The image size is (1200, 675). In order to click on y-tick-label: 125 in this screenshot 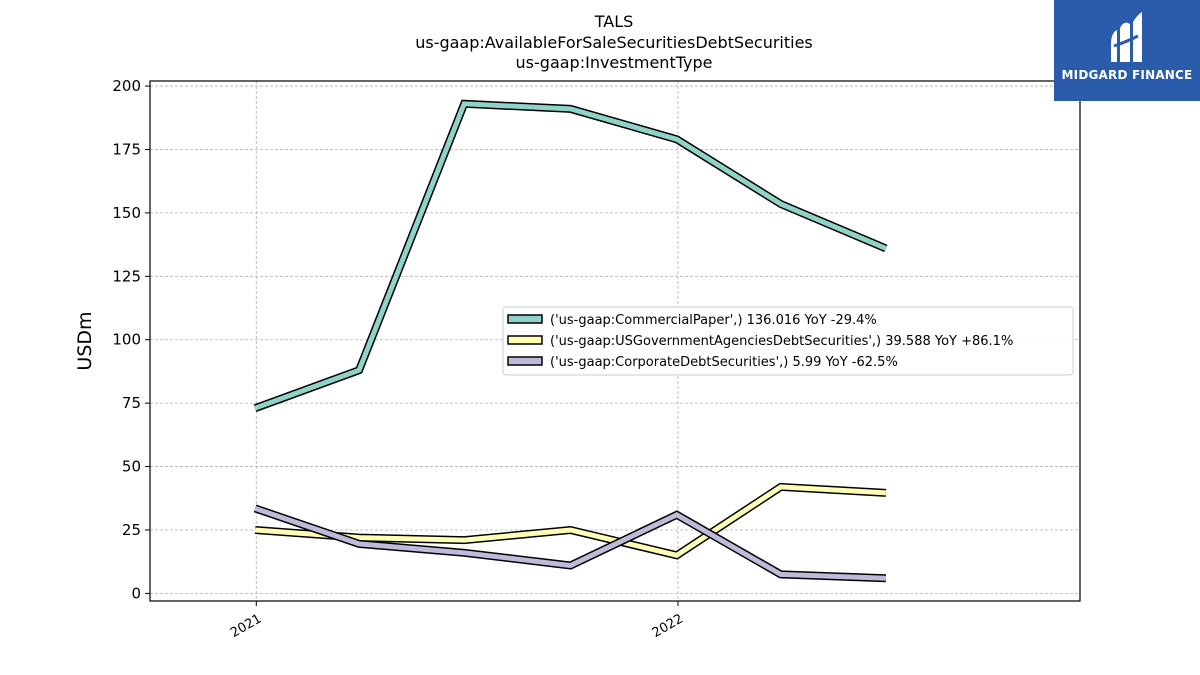, I will do `click(126, 276)`.